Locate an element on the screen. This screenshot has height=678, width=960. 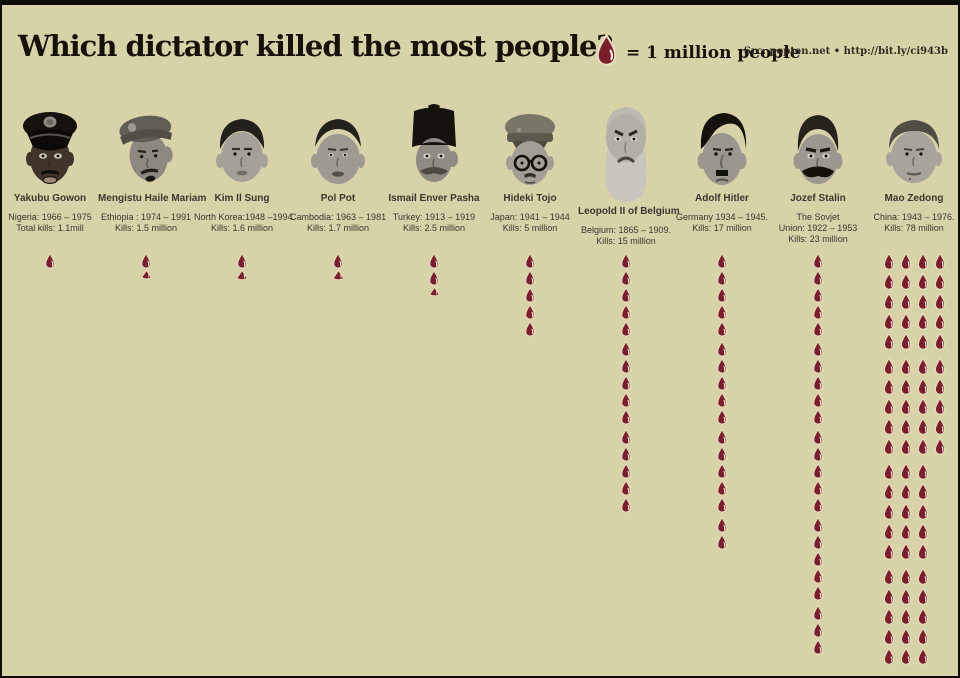
dictator-country-years: Nigeria: 1966 – 1975 is located at coordinates (50, 217).